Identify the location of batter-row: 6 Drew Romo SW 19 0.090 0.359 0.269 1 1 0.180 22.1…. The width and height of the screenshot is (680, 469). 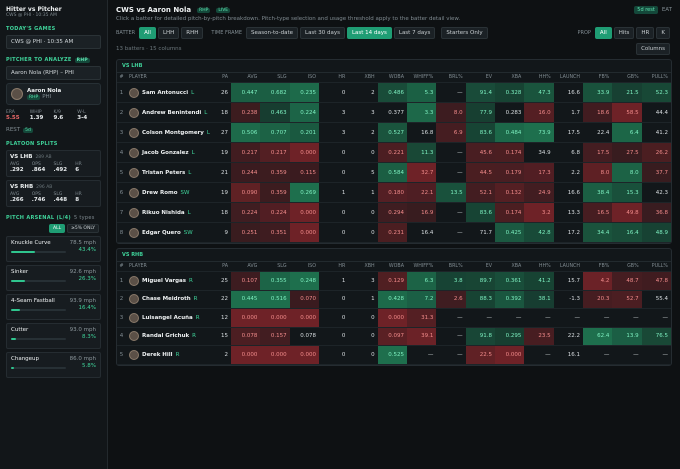
(394, 193).